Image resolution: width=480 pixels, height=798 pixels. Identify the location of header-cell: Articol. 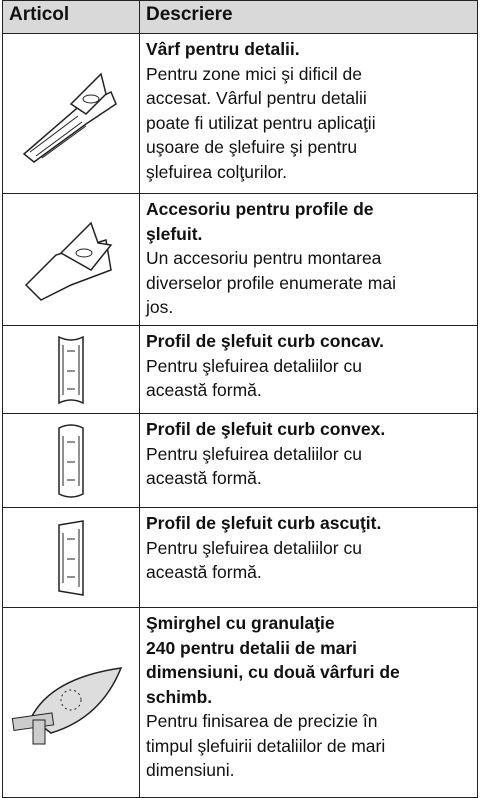
(71, 17).